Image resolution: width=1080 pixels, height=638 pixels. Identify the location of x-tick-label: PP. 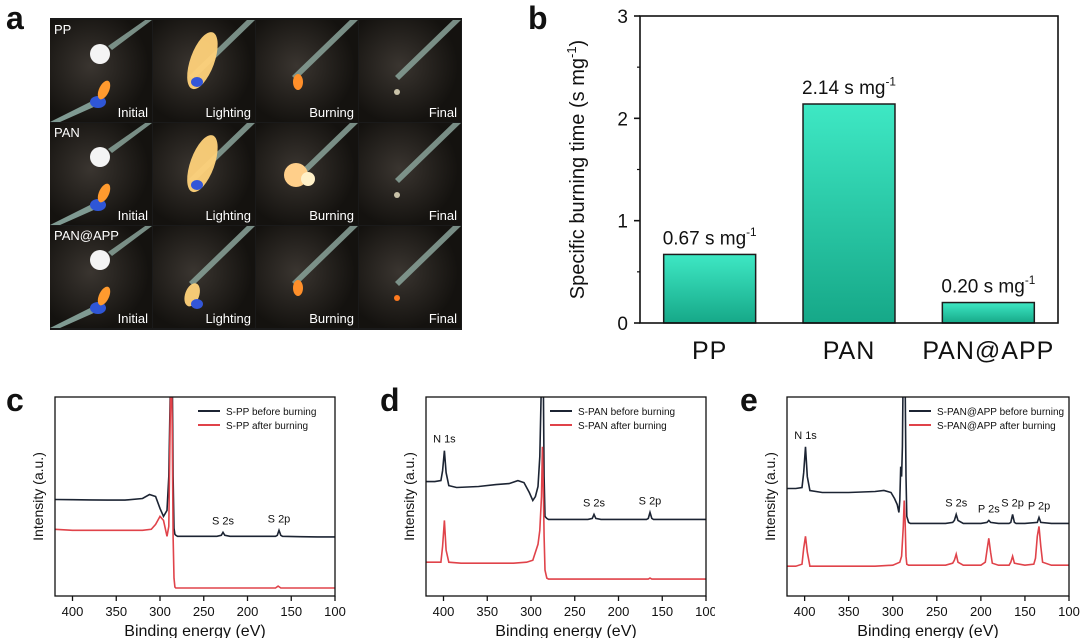
(709, 351).